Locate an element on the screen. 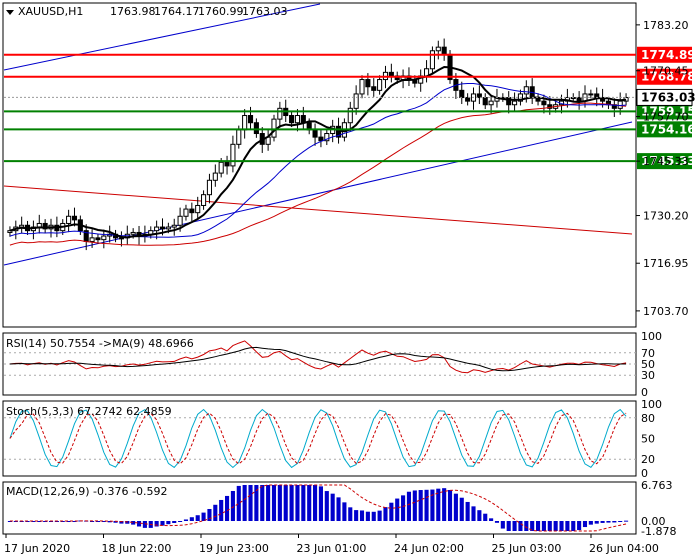  price-tick-label: 1703.70 is located at coordinates (666, 311).